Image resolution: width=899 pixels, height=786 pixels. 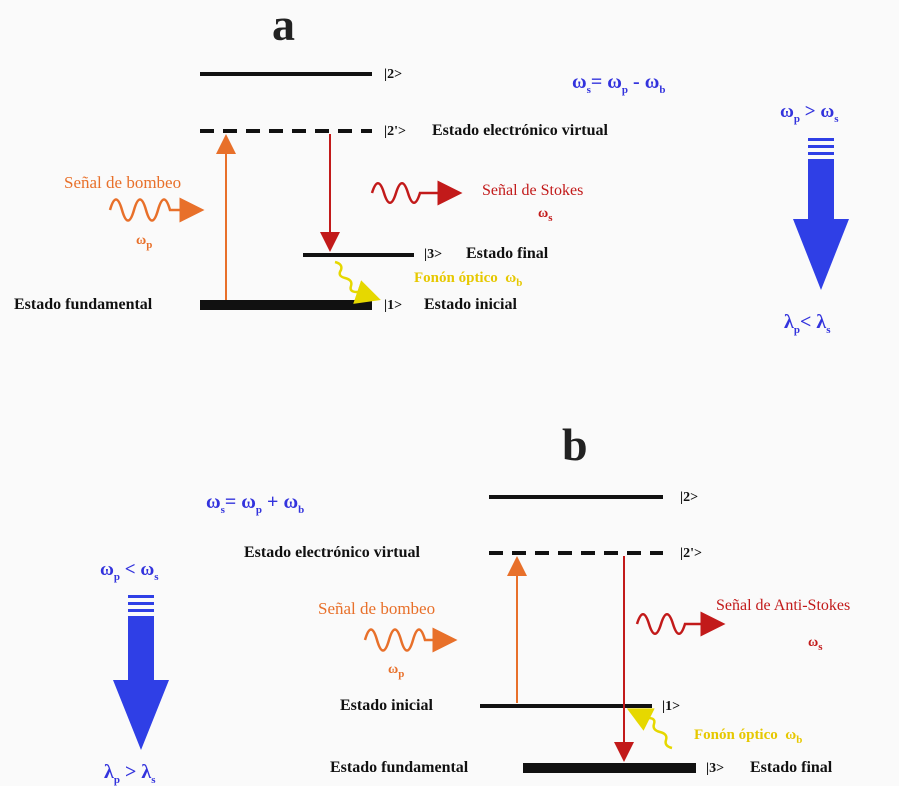 I want to click on a-blue-down-arrow, so click(x=821, y=214).